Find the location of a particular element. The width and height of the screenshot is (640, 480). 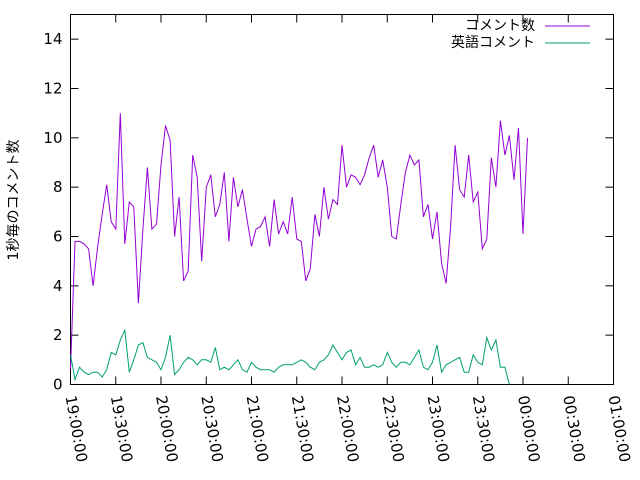

legend: コメント数 英語コメント is located at coordinates (520, 34).